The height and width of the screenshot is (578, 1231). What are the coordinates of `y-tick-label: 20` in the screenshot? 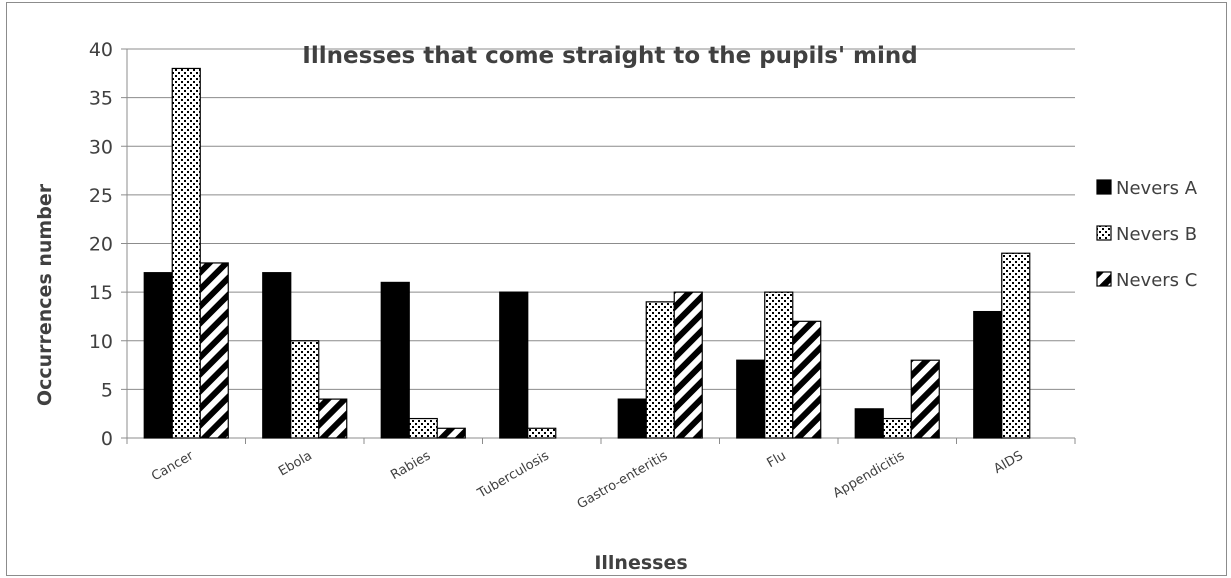 It's located at (101, 245).